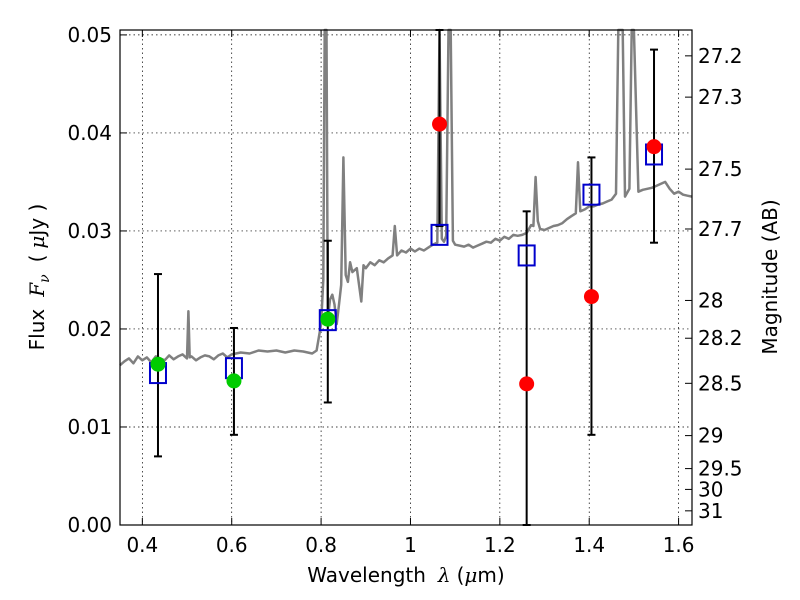 Image resolution: width=800 pixels, height=600 pixels. I want to click on y2-tick-label: 28, so click(710, 300).